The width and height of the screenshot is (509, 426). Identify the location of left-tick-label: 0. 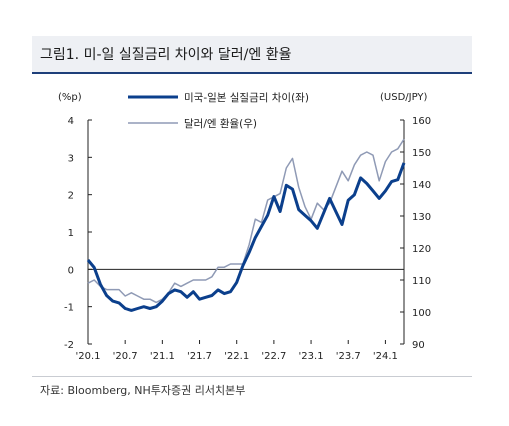
(71, 270).